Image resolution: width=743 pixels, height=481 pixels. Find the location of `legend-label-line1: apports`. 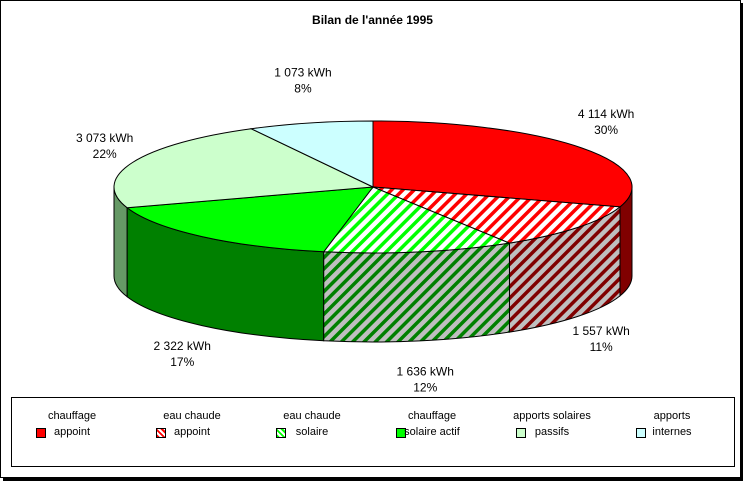

legend-label-line1: apports is located at coordinates (672, 416).